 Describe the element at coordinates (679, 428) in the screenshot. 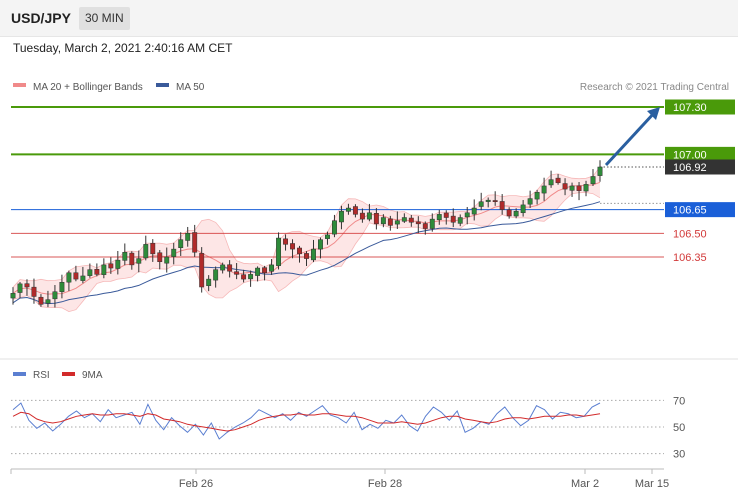

I see `rsi-level-label: 50` at that location.